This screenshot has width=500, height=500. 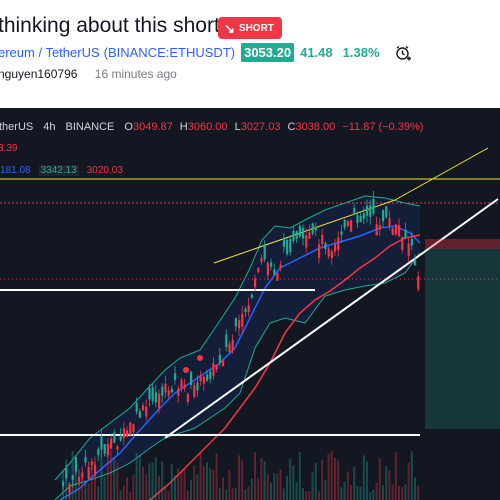 What do you see at coordinates (200, 358) in the screenshot?
I see `signal-dot` at bounding box center [200, 358].